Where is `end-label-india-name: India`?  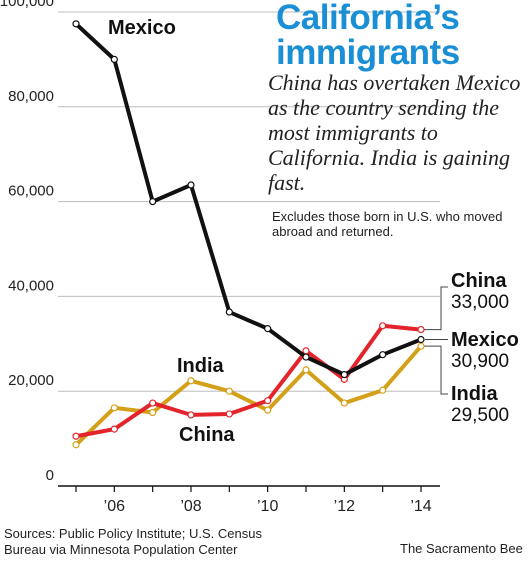 end-label-india-name: India is located at coordinates (474, 394).